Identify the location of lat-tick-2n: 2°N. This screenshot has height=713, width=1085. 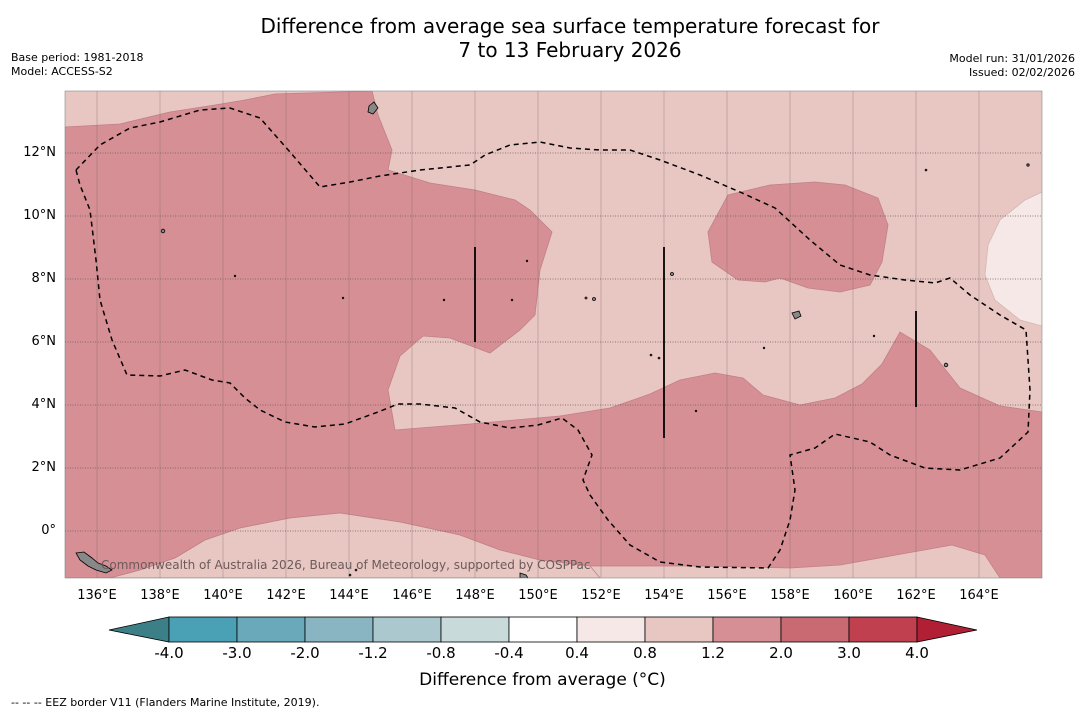
(44, 467).